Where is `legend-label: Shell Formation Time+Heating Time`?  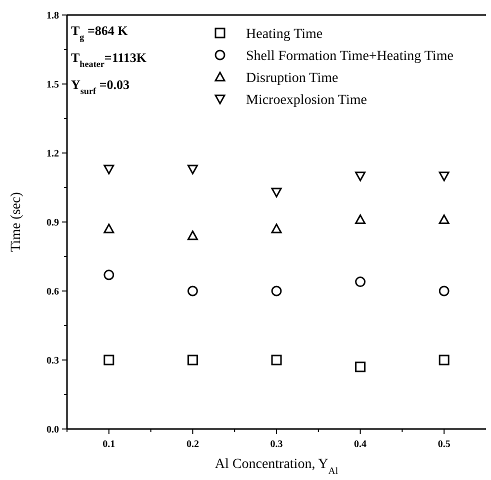 legend-label: Shell Formation Time+Heating Time is located at coordinates (350, 56).